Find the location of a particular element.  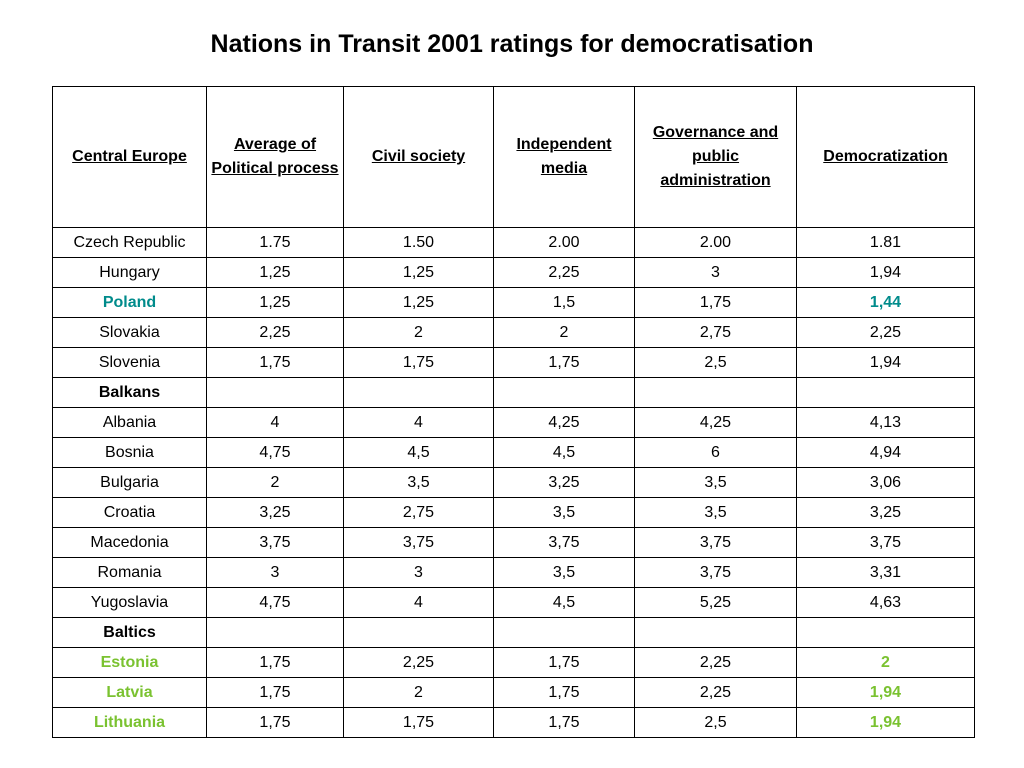

governance-cell: 4,25 is located at coordinates (715, 422).